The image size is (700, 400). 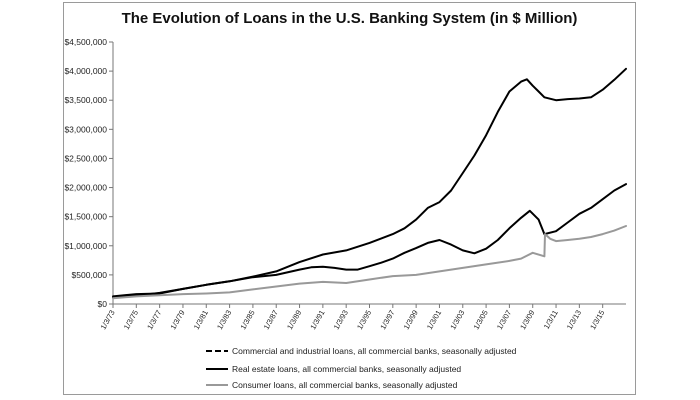 What do you see at coordinates (411, 320) in the screenshot?
I see `x-tick-label: 1/3/99` at bounding box center [411, 320].